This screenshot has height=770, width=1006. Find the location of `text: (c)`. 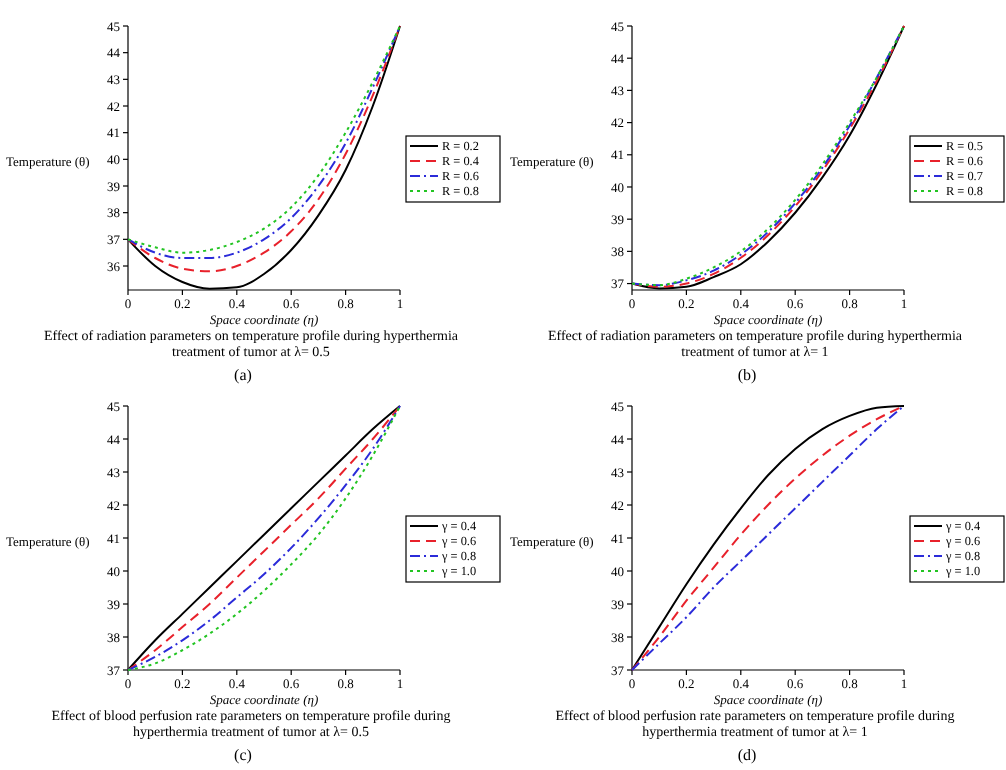

text: (c) is located at coordinates (243, 755).